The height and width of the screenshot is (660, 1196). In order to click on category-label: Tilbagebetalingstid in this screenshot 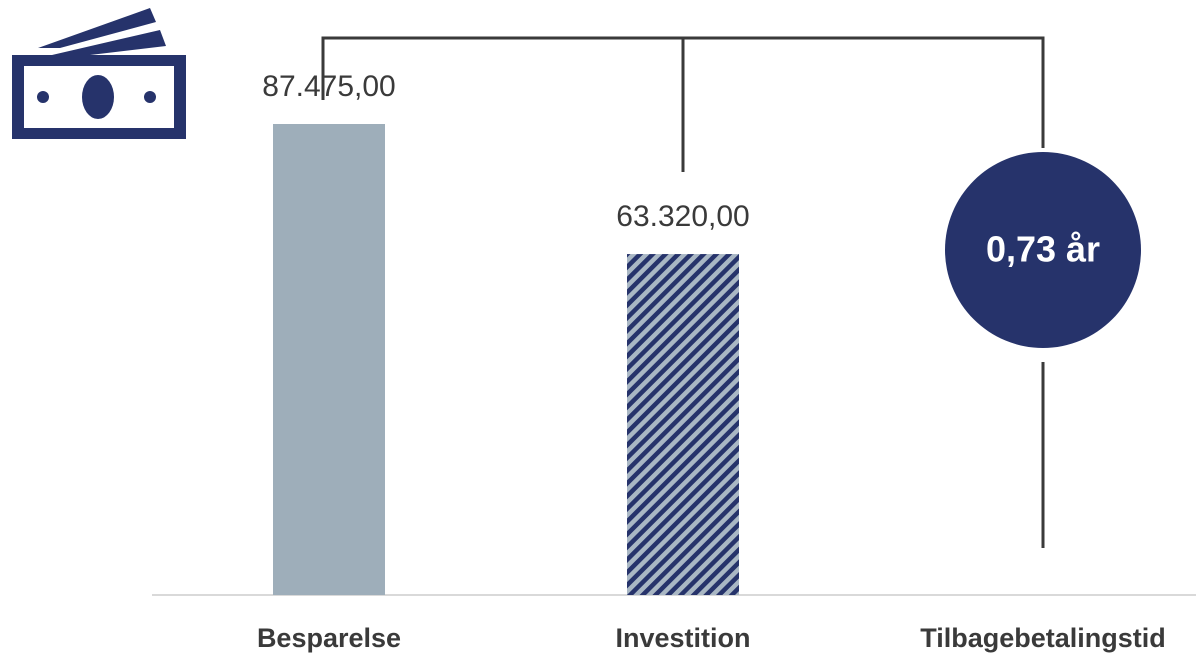, I will do `click(1043, 638)`.